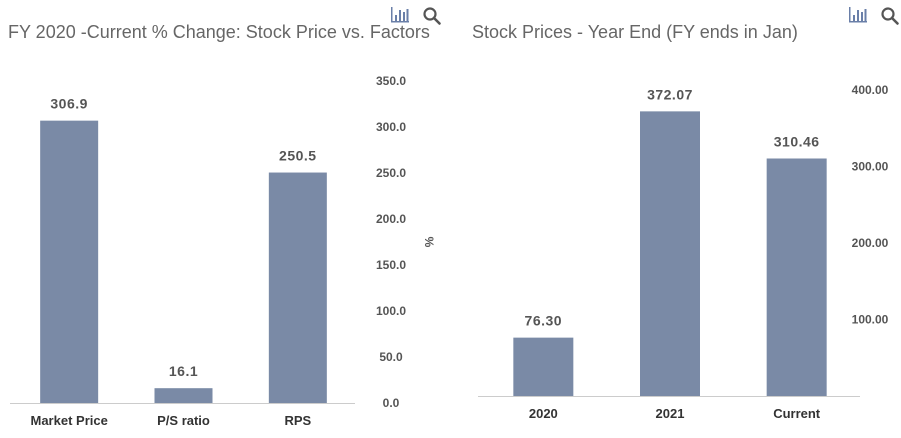 Image resolution: width=901 pixels, height=438 pixels. Describe the element at coordinates (391, 311) in the screenshot. I see `y-tick-label: 100.0` at that location.